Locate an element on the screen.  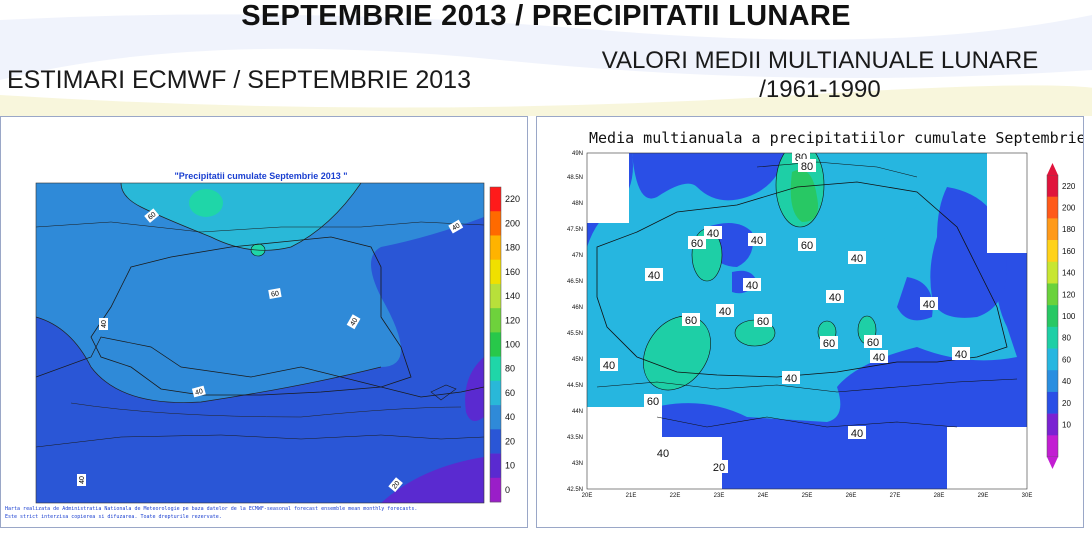
lat-label: 43.5N is located at coordinates (575, 438).